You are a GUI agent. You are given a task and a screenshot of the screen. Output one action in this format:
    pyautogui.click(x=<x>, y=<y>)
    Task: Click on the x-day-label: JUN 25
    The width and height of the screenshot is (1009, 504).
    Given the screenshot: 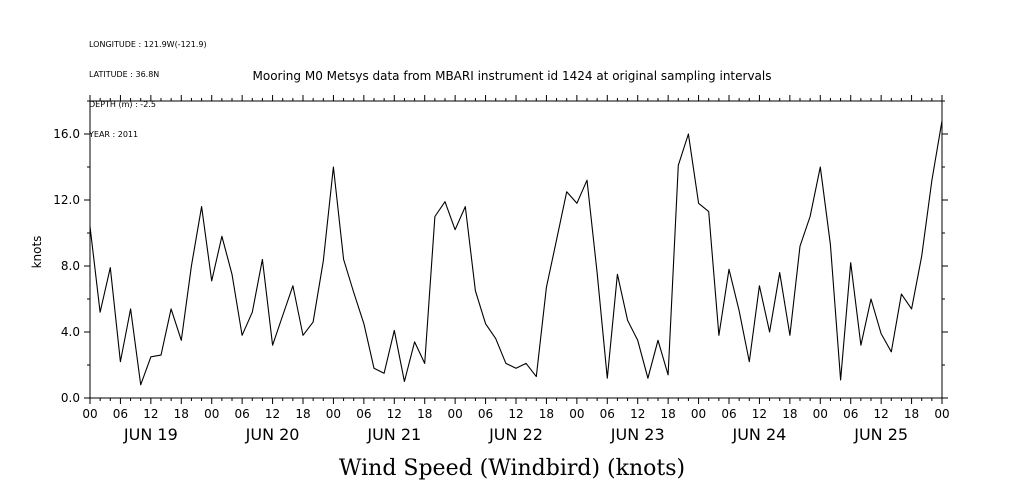 What is the action you would take?
    pyautogui.click(x=880, y=434)
    